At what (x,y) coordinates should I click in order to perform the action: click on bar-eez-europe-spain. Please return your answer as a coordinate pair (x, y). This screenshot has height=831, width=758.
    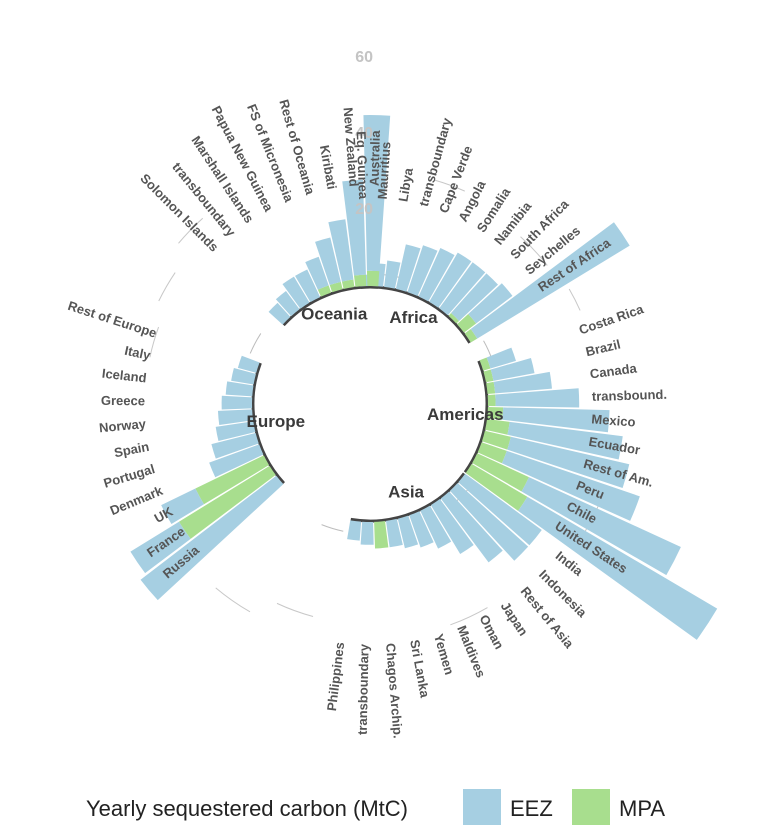
    Looking at the image, I should click on (235, 431).